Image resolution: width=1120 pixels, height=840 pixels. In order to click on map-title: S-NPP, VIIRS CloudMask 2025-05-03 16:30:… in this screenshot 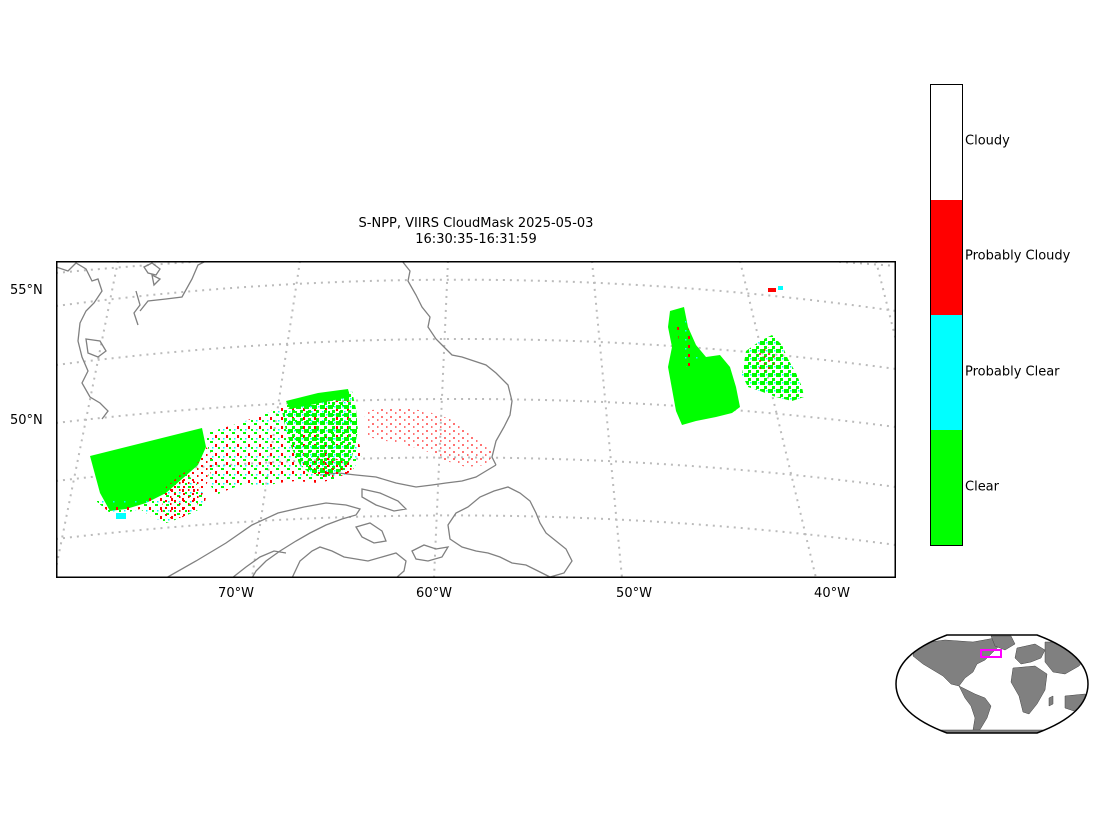, I will do `click(476, 232)`.